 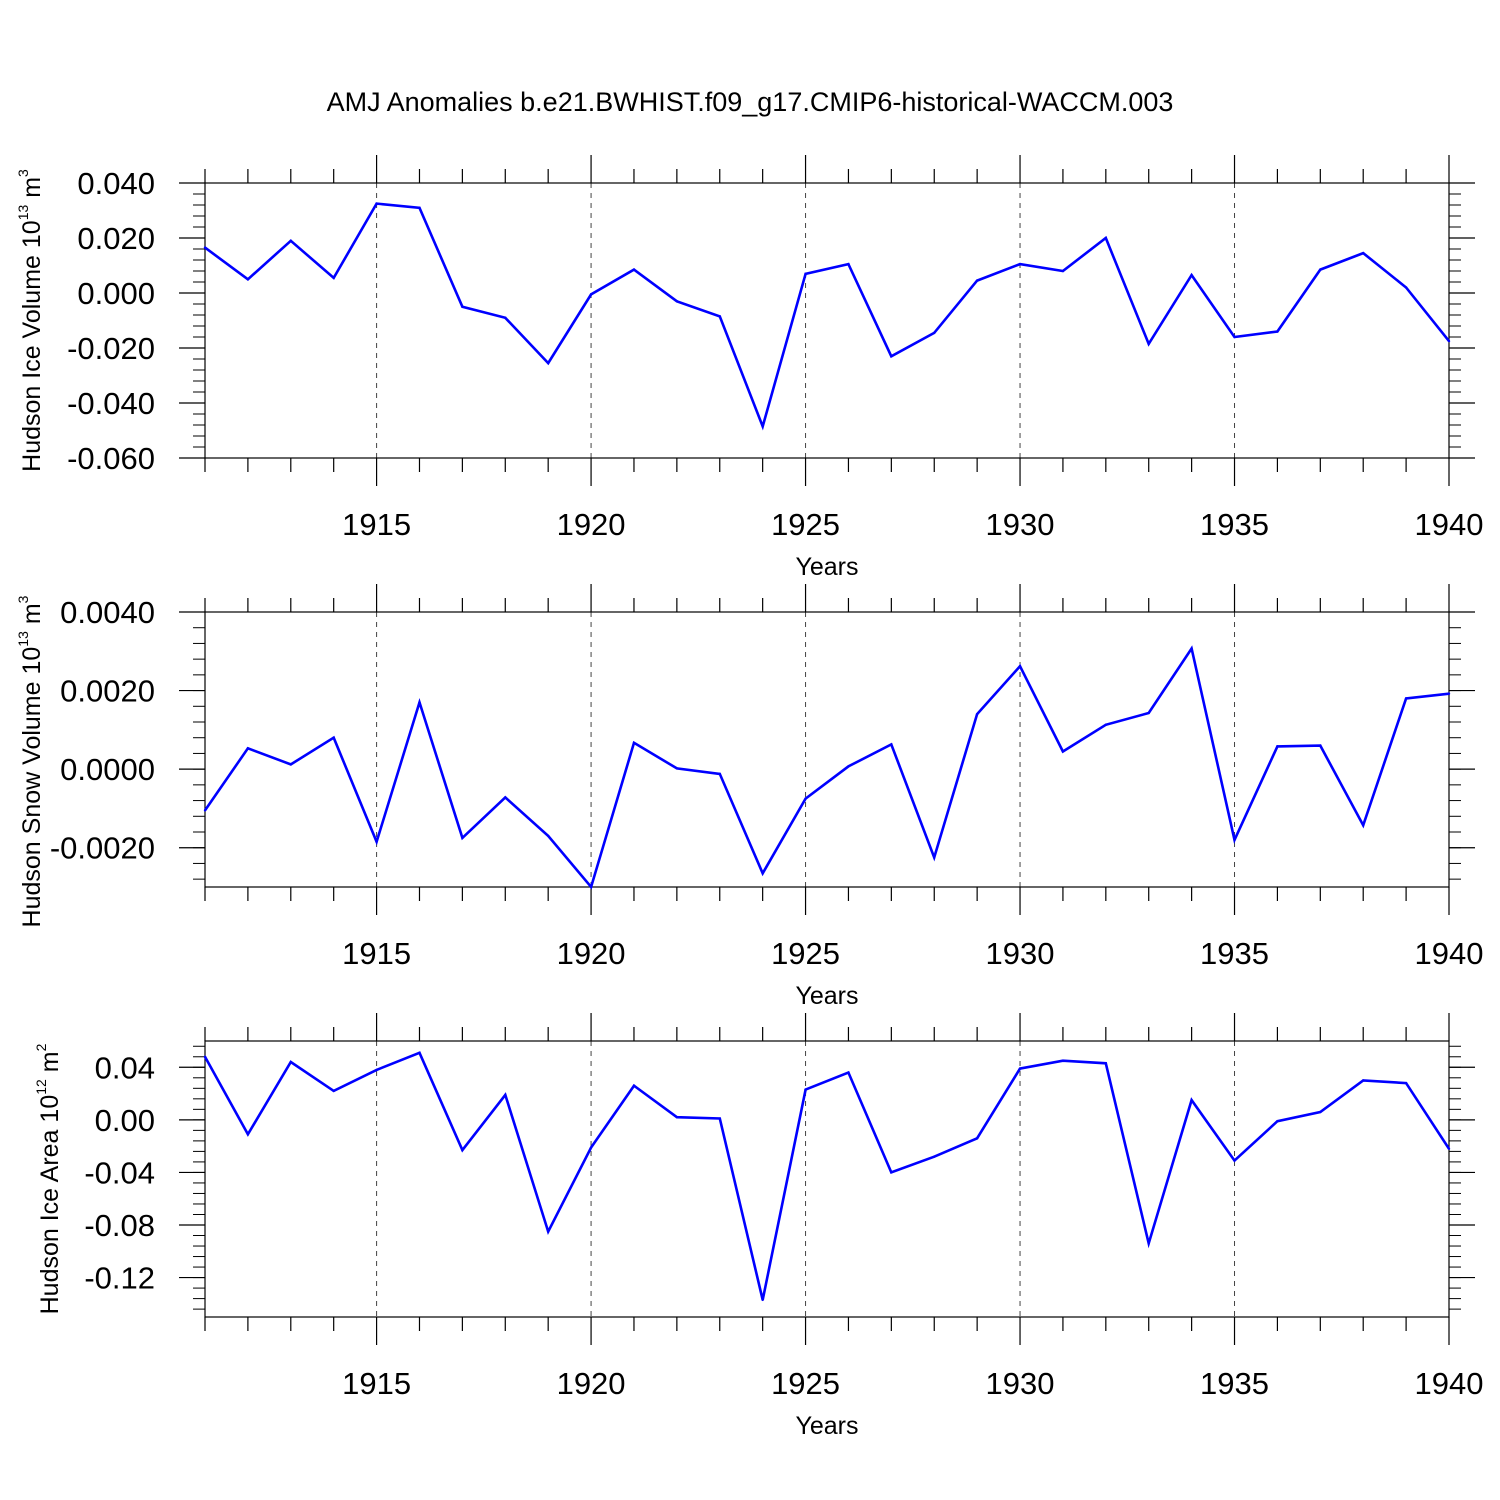 What do you see at coordinates (111, 403) in the screenshot?
I see `y-tick-label: -0.040` at bounding box center [111, 403].